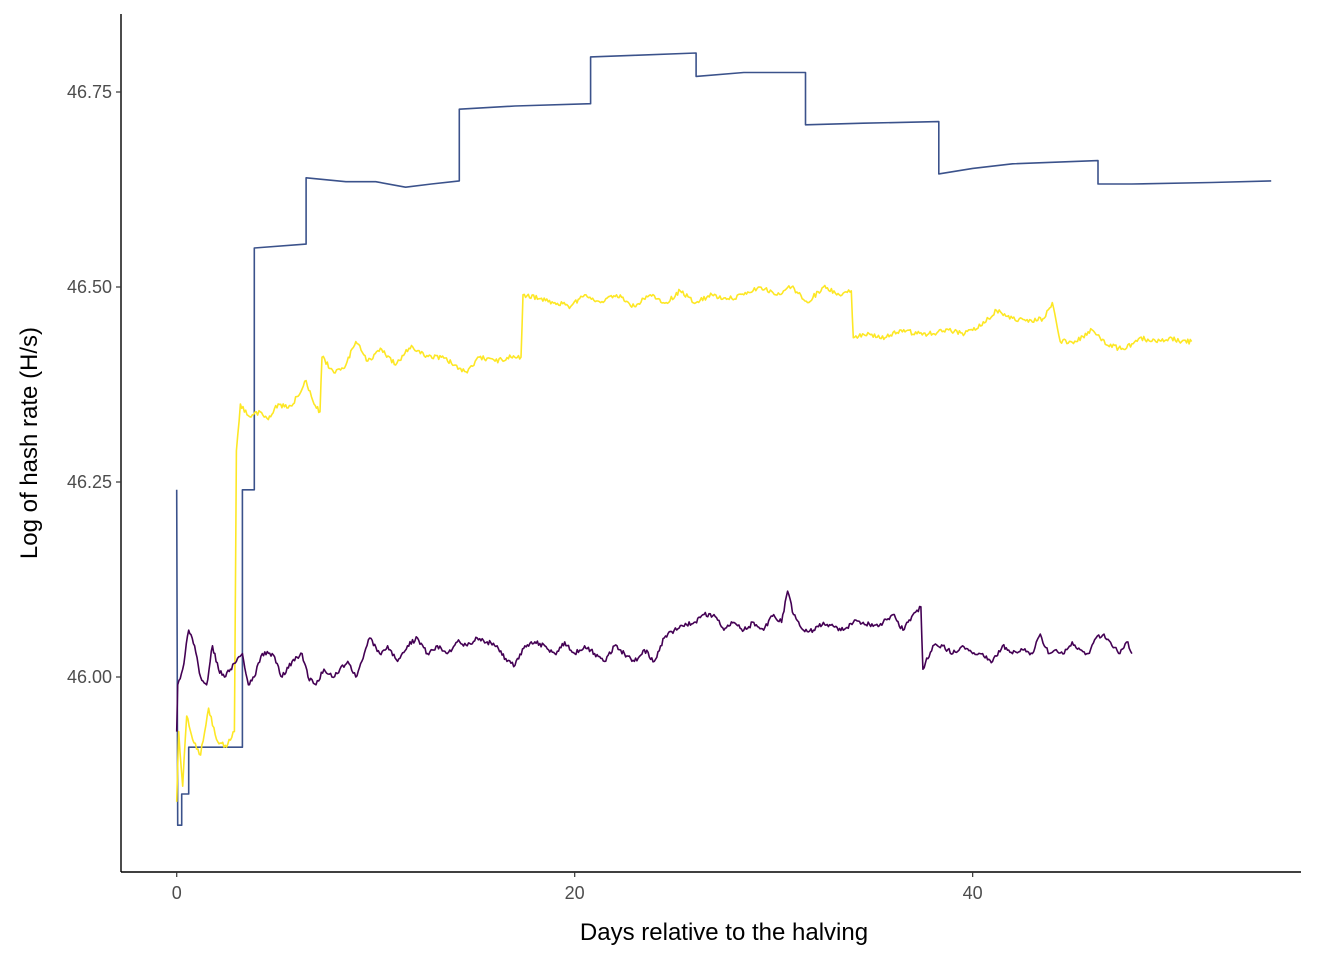  Describe the element at coordinates (973, 893) in the screenshot. I see `x-tick-label: 40` at that location.